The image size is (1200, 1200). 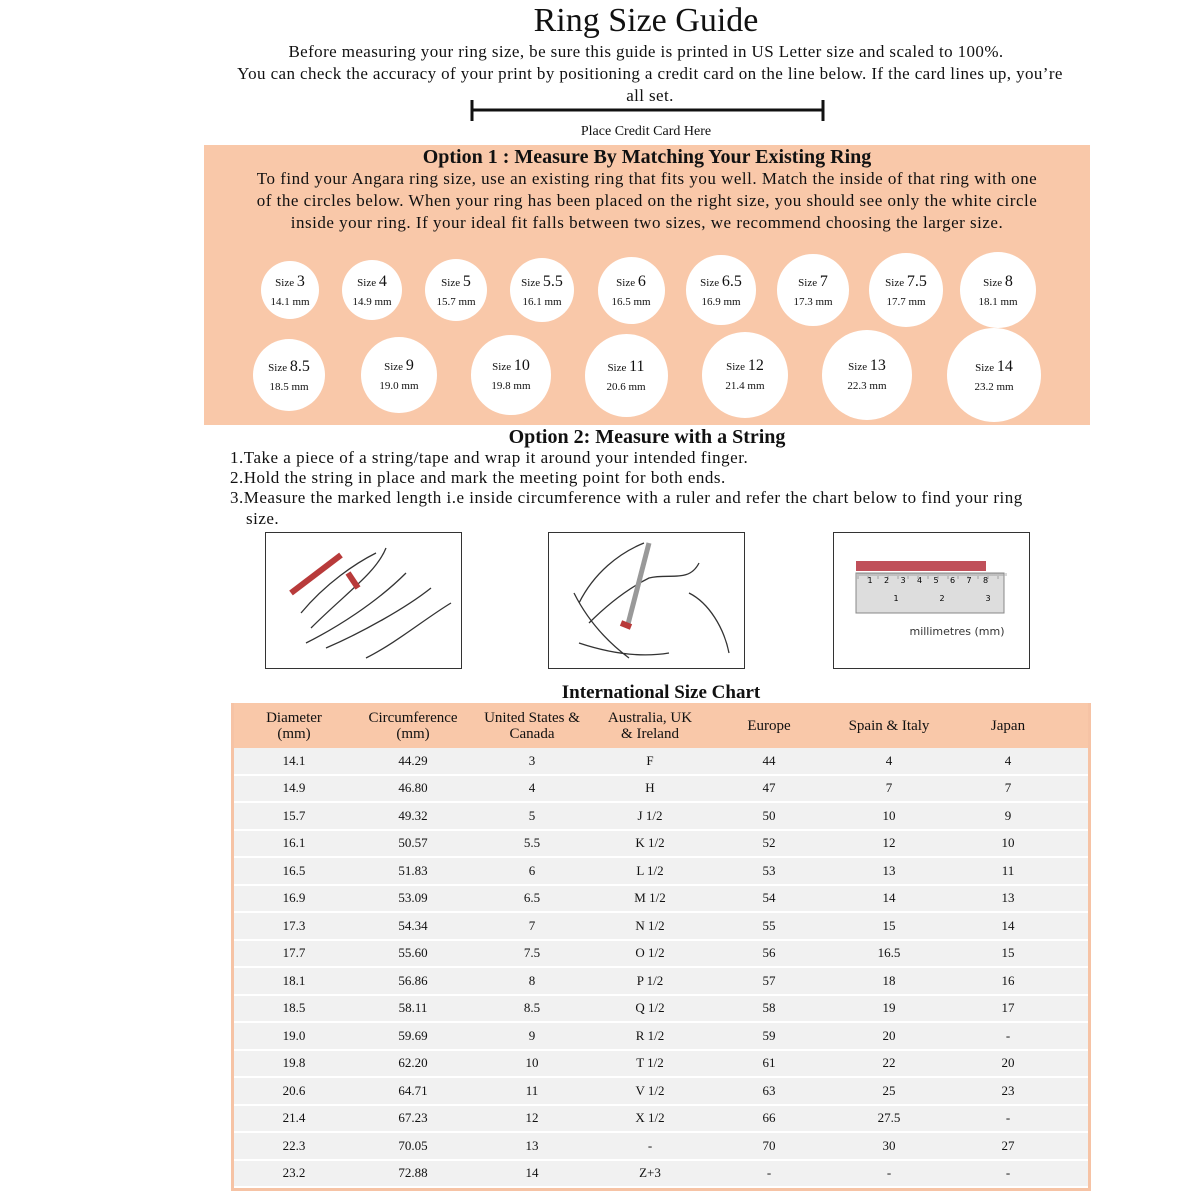 I want to click on ruler-label: 7, so click(x=968, y=580).